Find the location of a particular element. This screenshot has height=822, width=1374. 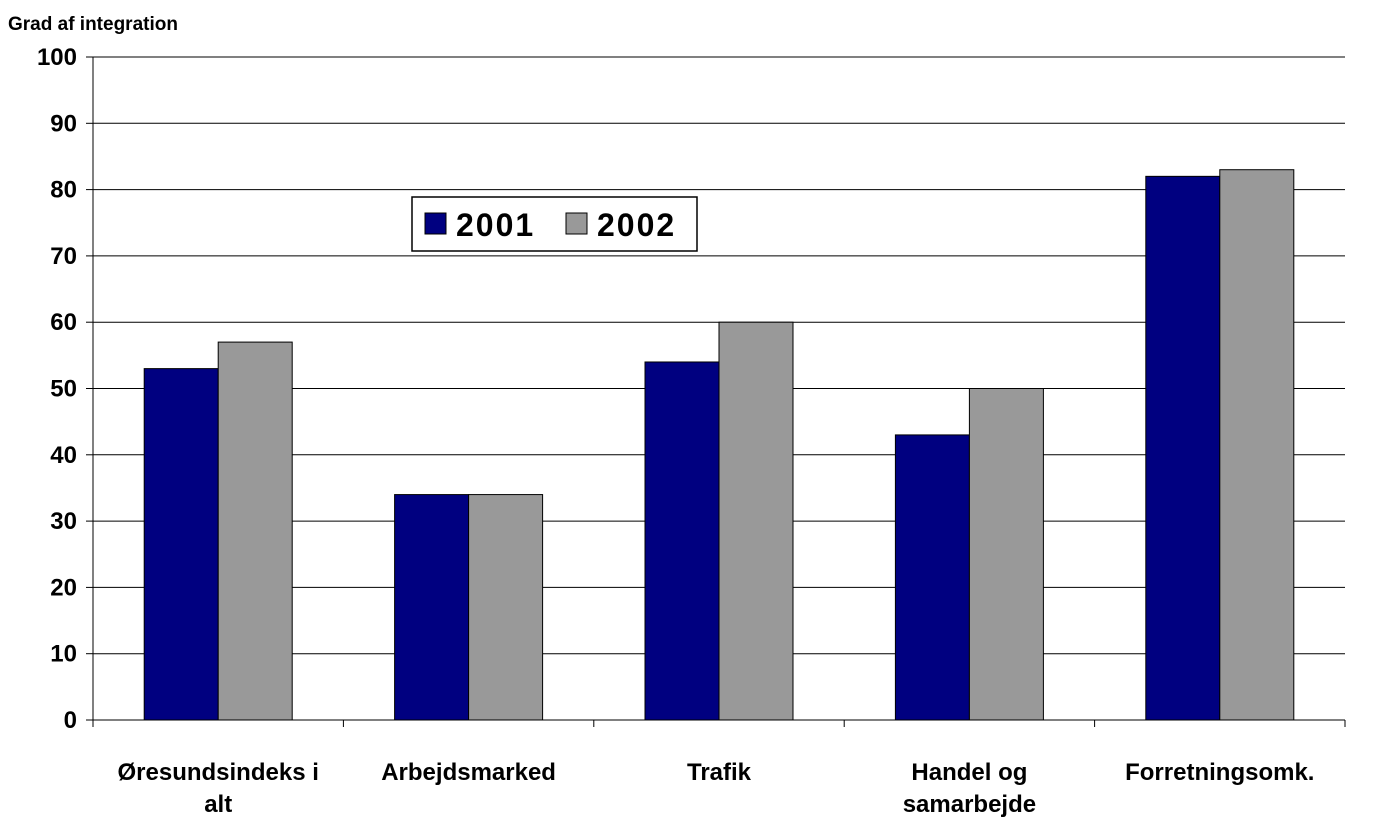

y-tick-label: 60 is located at coordinates (63, 322).